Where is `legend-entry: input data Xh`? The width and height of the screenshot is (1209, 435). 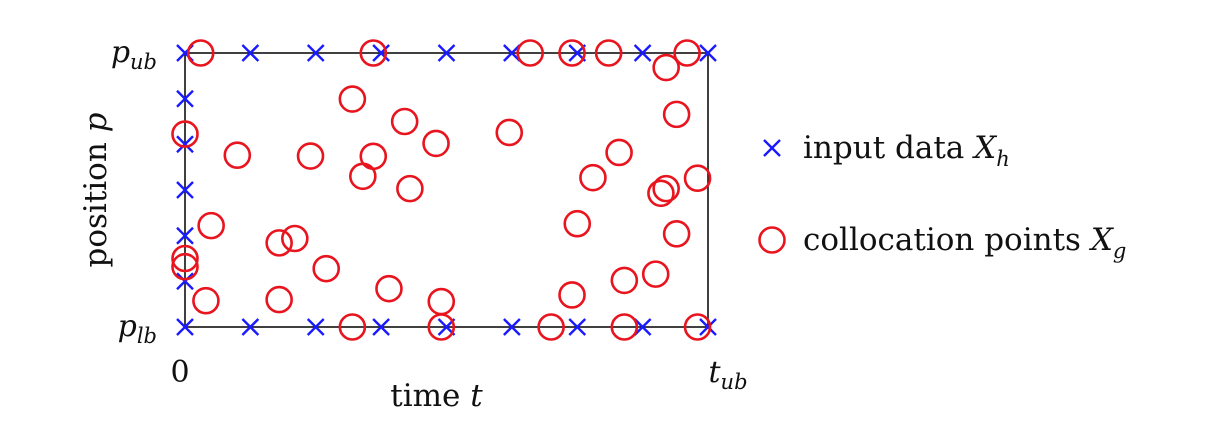
legend-entry: input data Xh is located at coordinates (886, 150).